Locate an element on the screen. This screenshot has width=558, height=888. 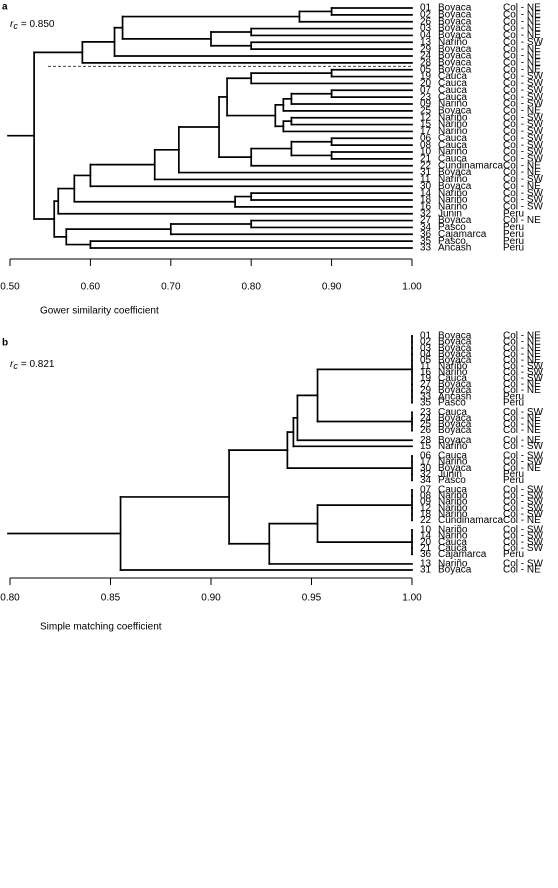
leaf-id: 33 is located at coordinates (426, 396).